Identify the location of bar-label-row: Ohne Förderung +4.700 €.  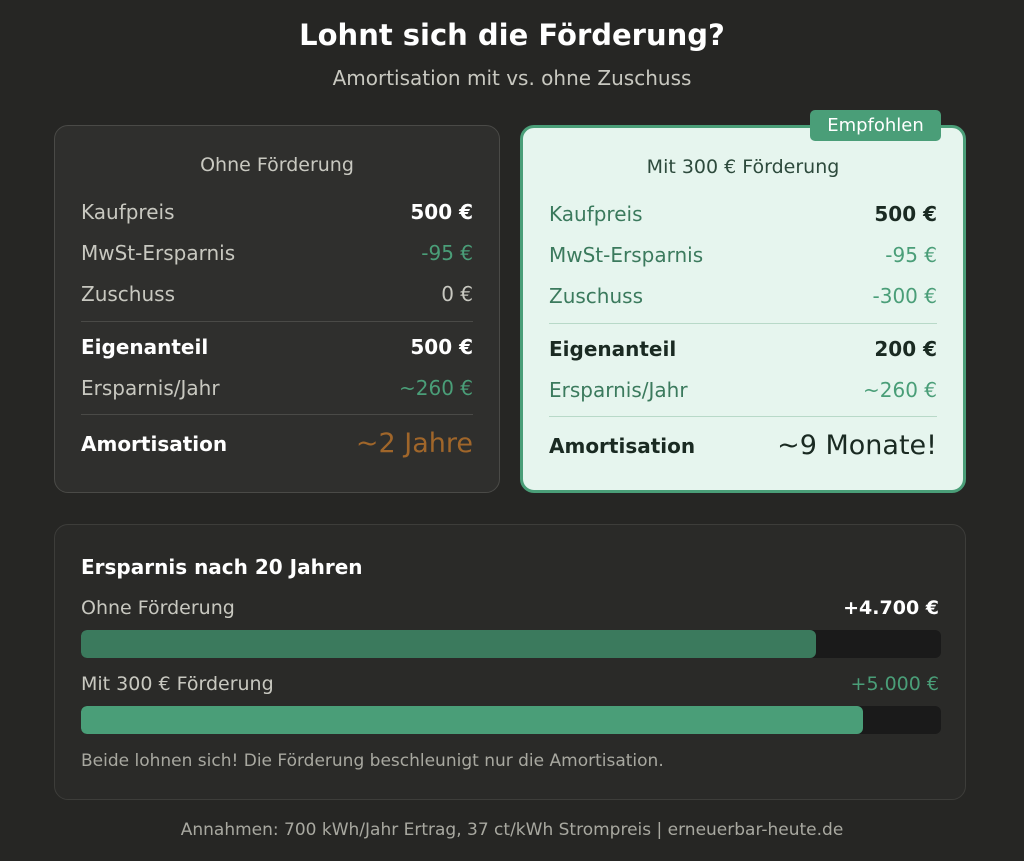
(510, 608).